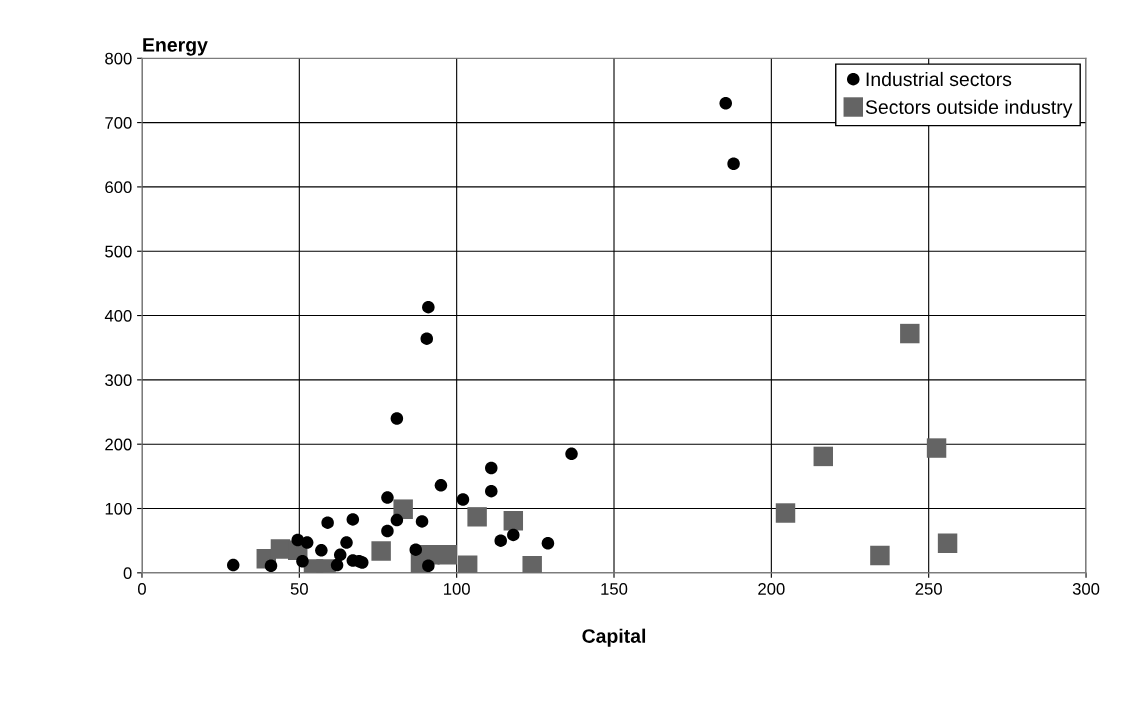 The width and height of the screenshot is (1145, 702). Describe the element at coordinates (969, 108) in the screenshot. I see `legend-label: Sectors outside industry` at that location.